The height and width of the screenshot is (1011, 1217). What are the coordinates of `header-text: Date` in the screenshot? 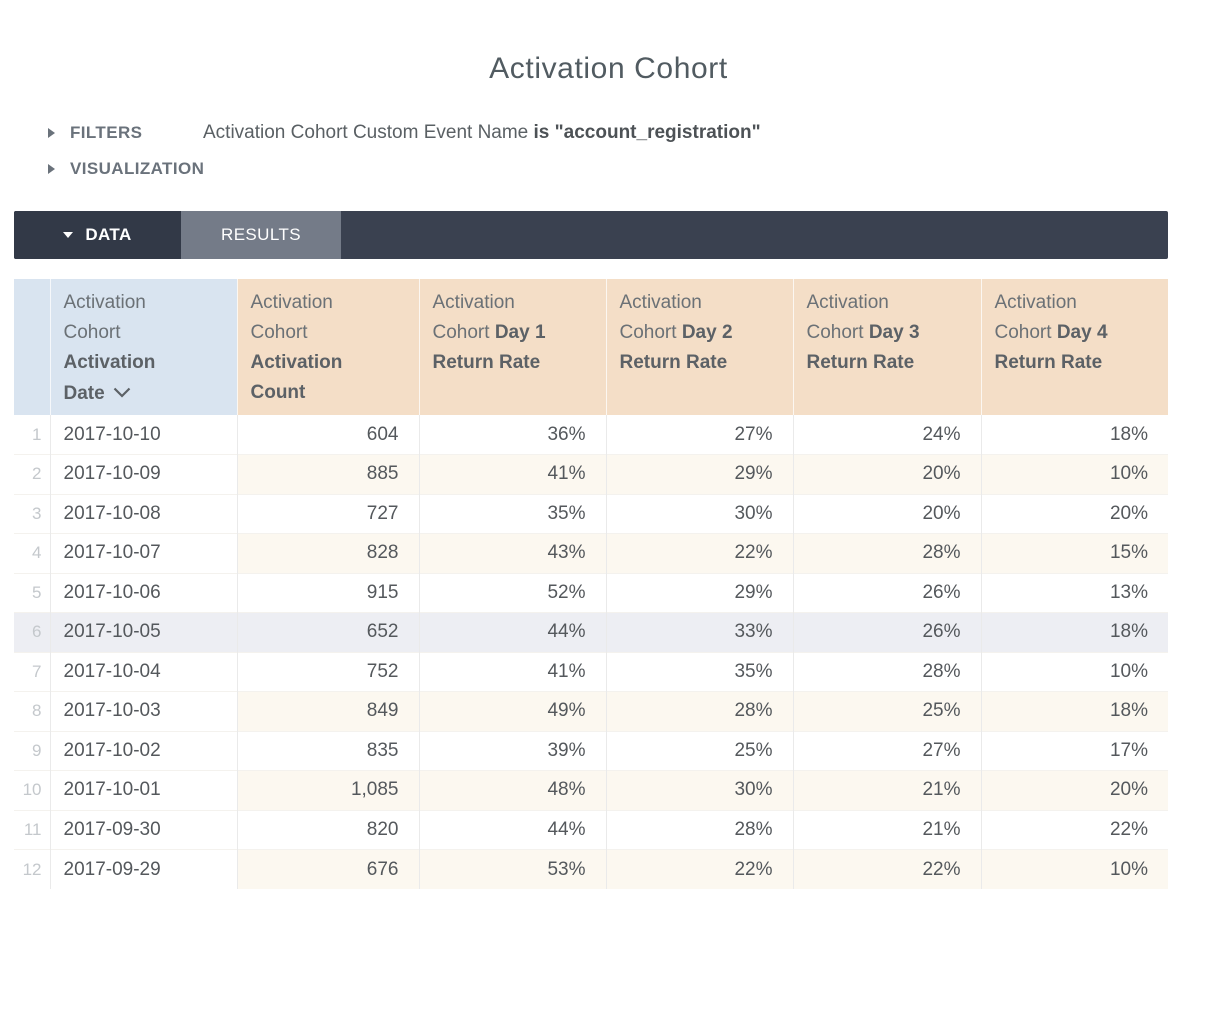 It's located at (84, 393).